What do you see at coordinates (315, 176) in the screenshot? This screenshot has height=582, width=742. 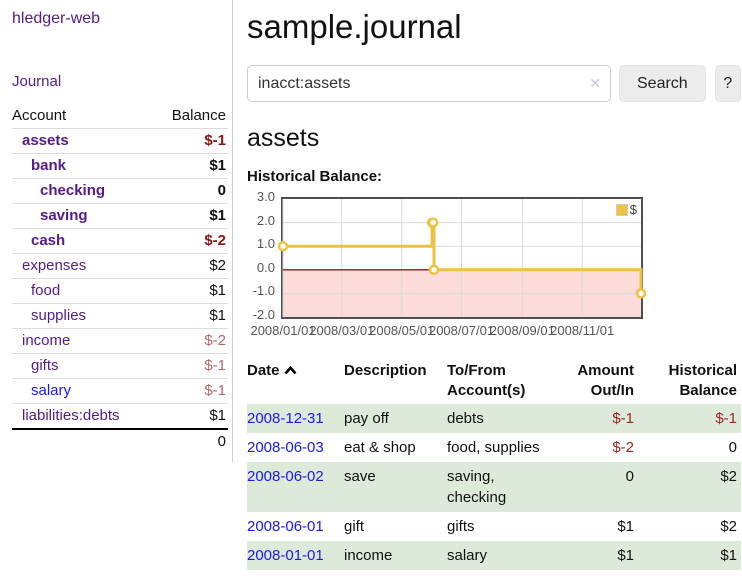 I see `chart-label: Historical Balance:` at bounding box center [315, 176].